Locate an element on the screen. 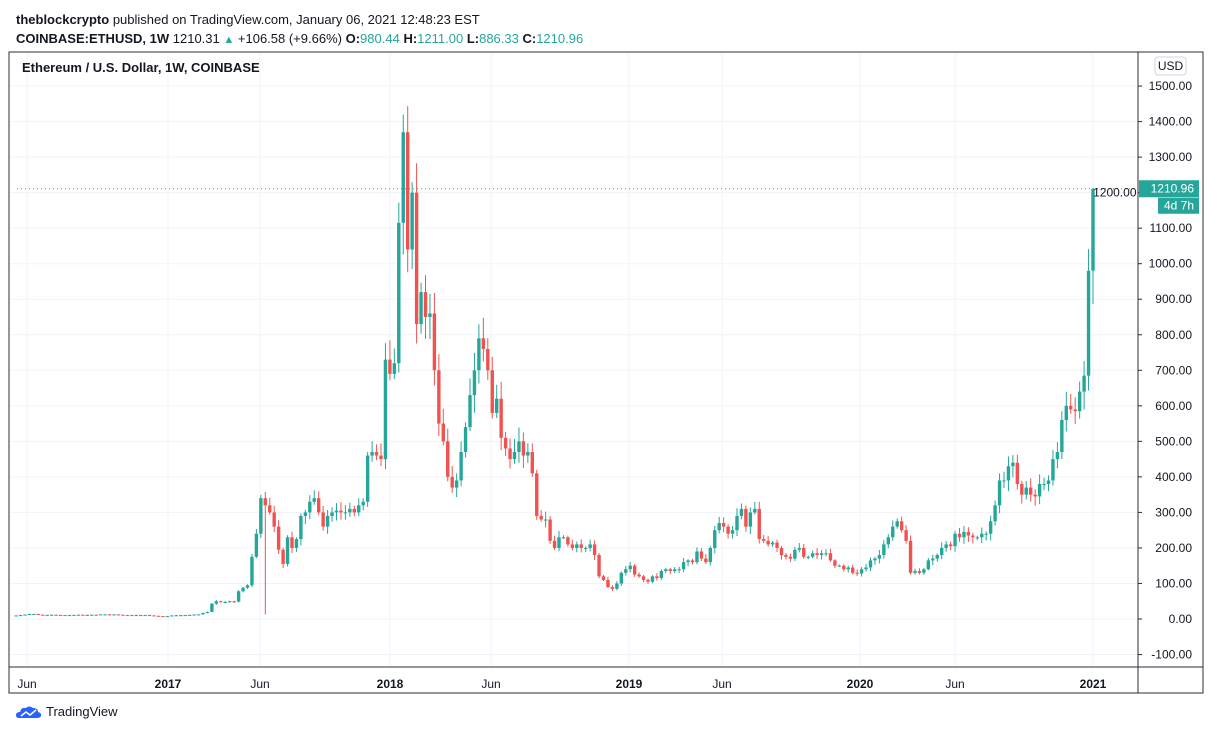  tradingview-logo: TradingView is located at coordinates (67, 711).